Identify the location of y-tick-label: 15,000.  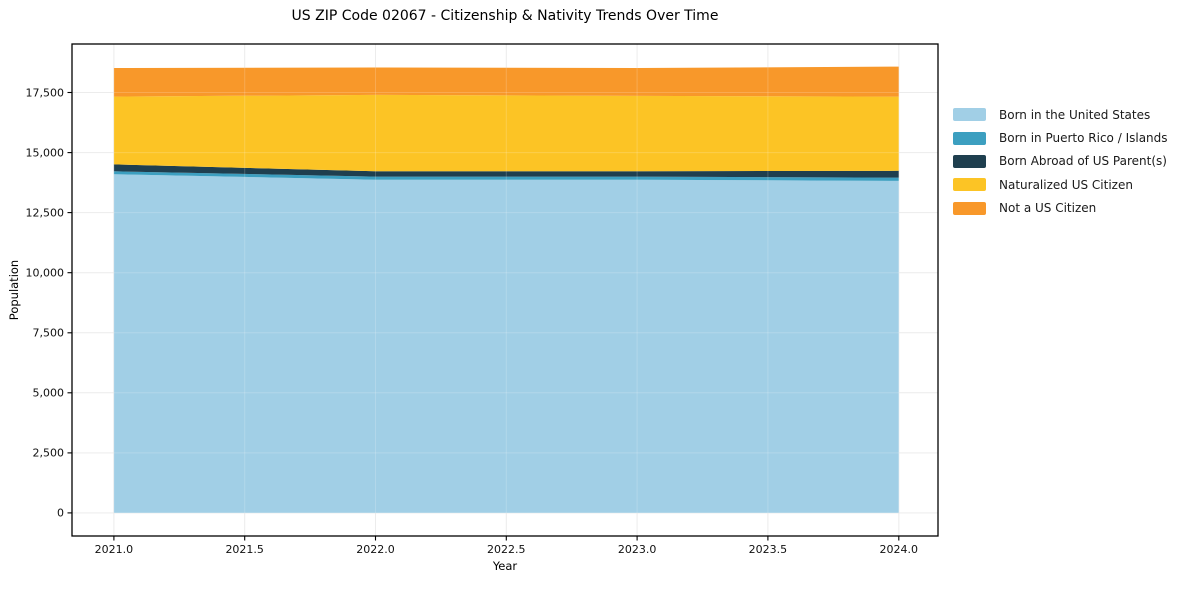
(45, 152).